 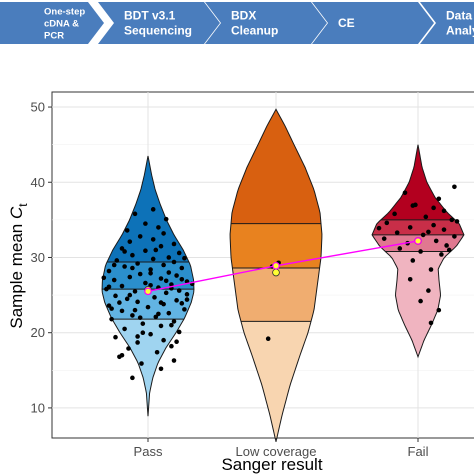 I want to click on workflow-step-label: cDNA &, so click(x=61, y=23).